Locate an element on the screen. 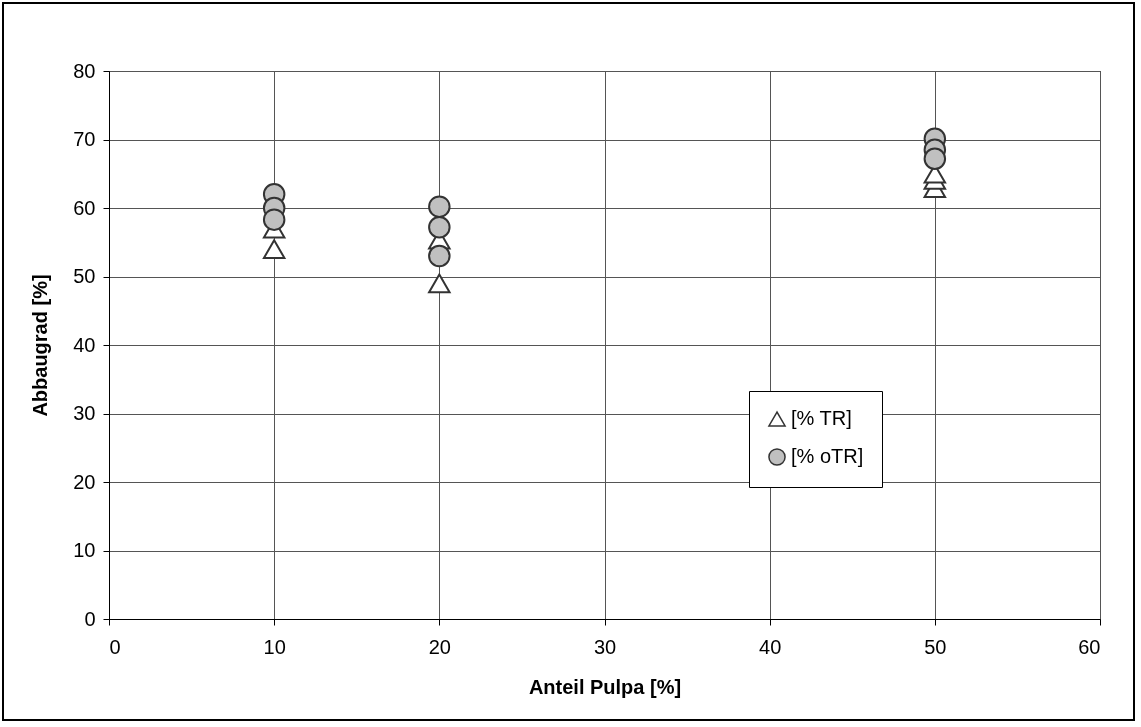  y-tick-label: 60 is located at coordinates (84, 207).